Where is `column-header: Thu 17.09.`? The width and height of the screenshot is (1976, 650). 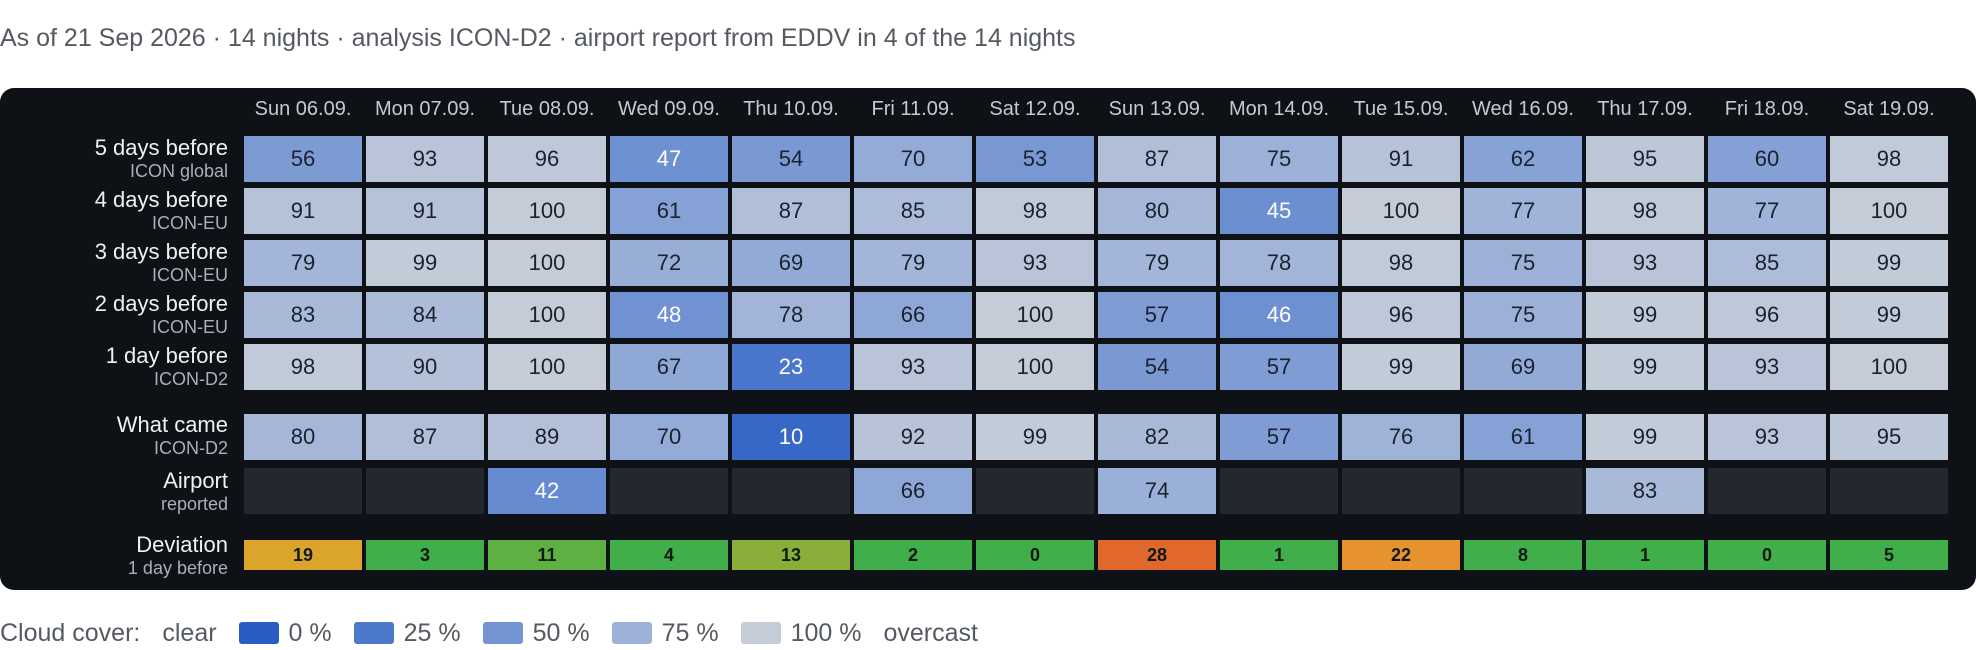 column-header: Thu 17.09. is located at coordinates (1645, 109).